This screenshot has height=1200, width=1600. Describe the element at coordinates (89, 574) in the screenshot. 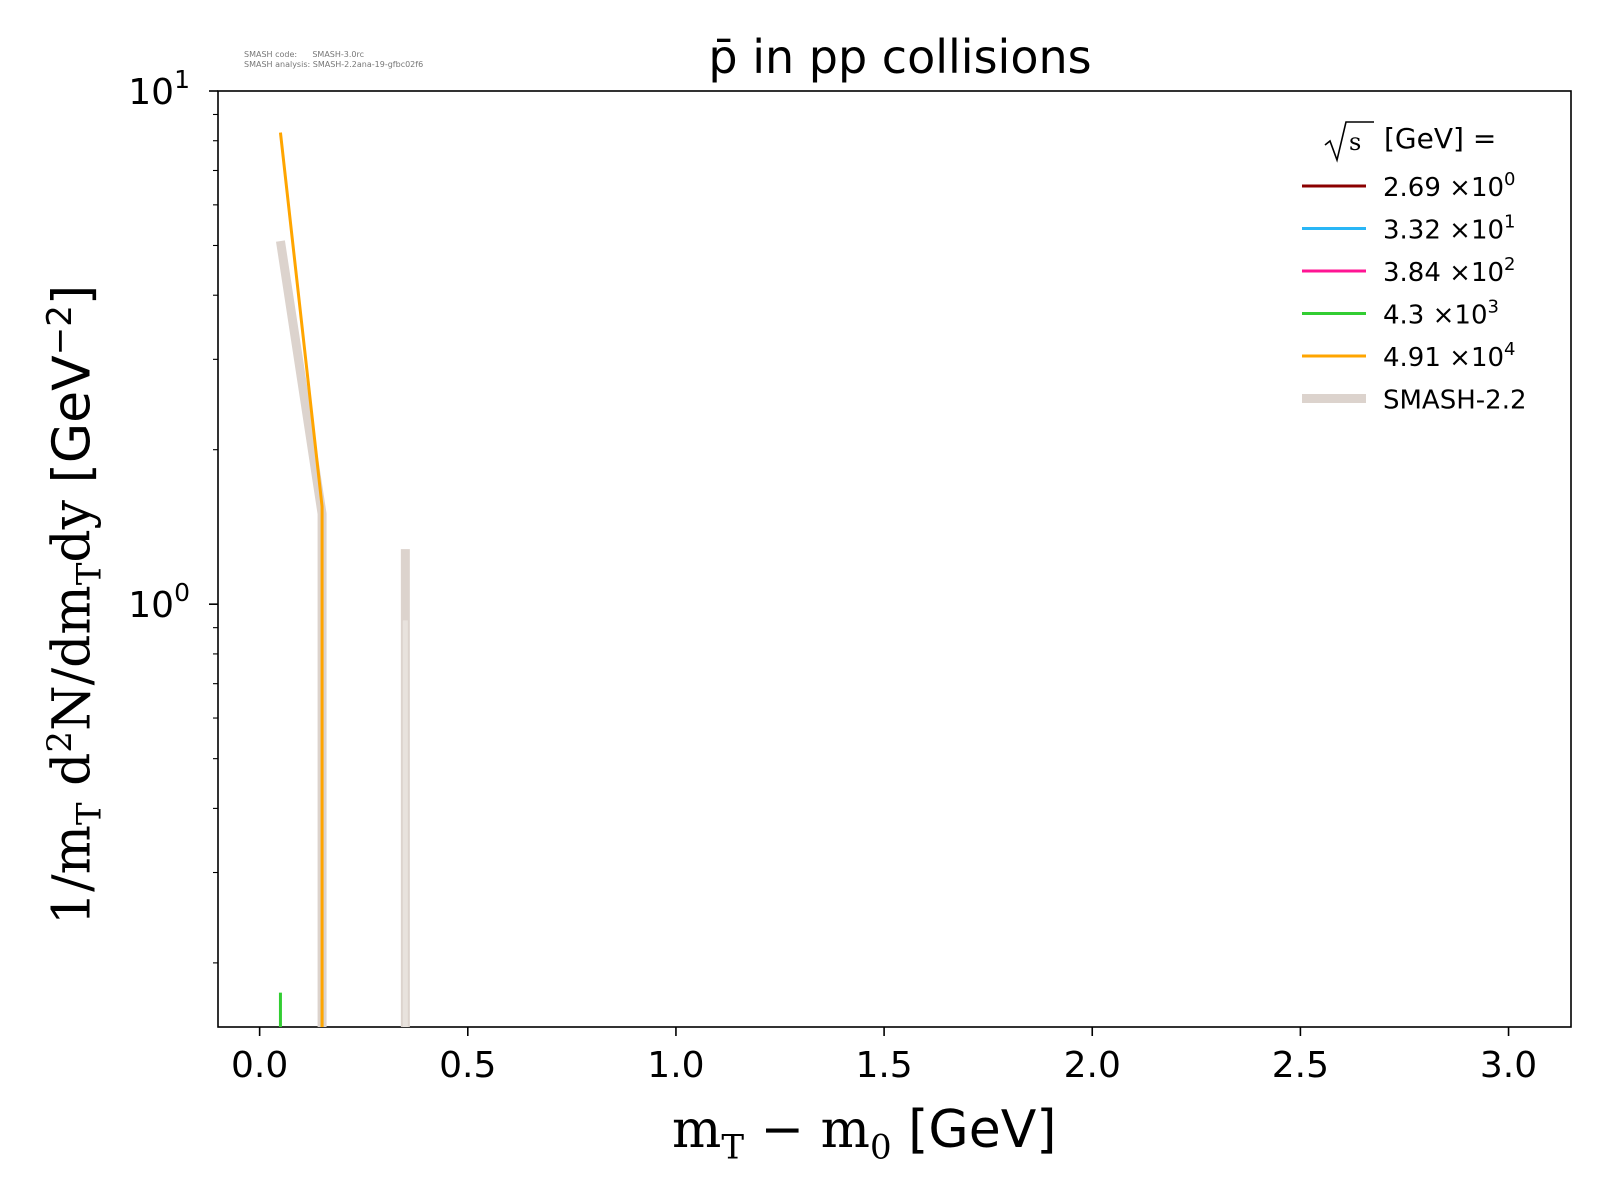

I see `y-label-sub2: T` at that location.